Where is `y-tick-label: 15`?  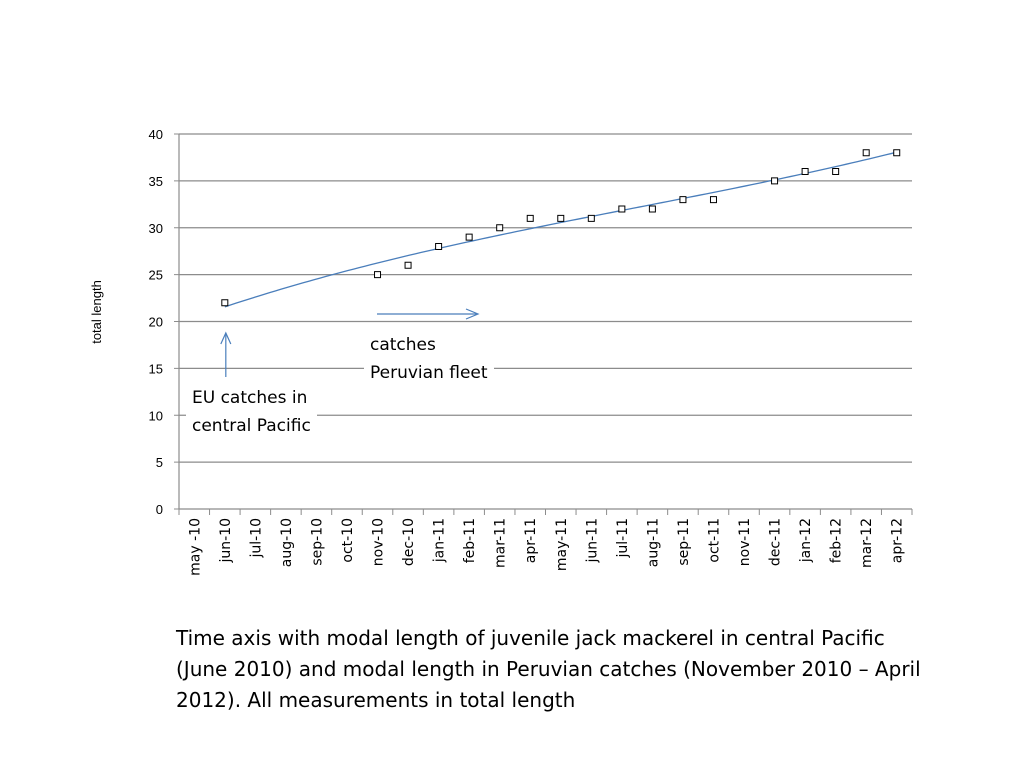 y-tick-label: 15 is located at coordinates (156, 368).